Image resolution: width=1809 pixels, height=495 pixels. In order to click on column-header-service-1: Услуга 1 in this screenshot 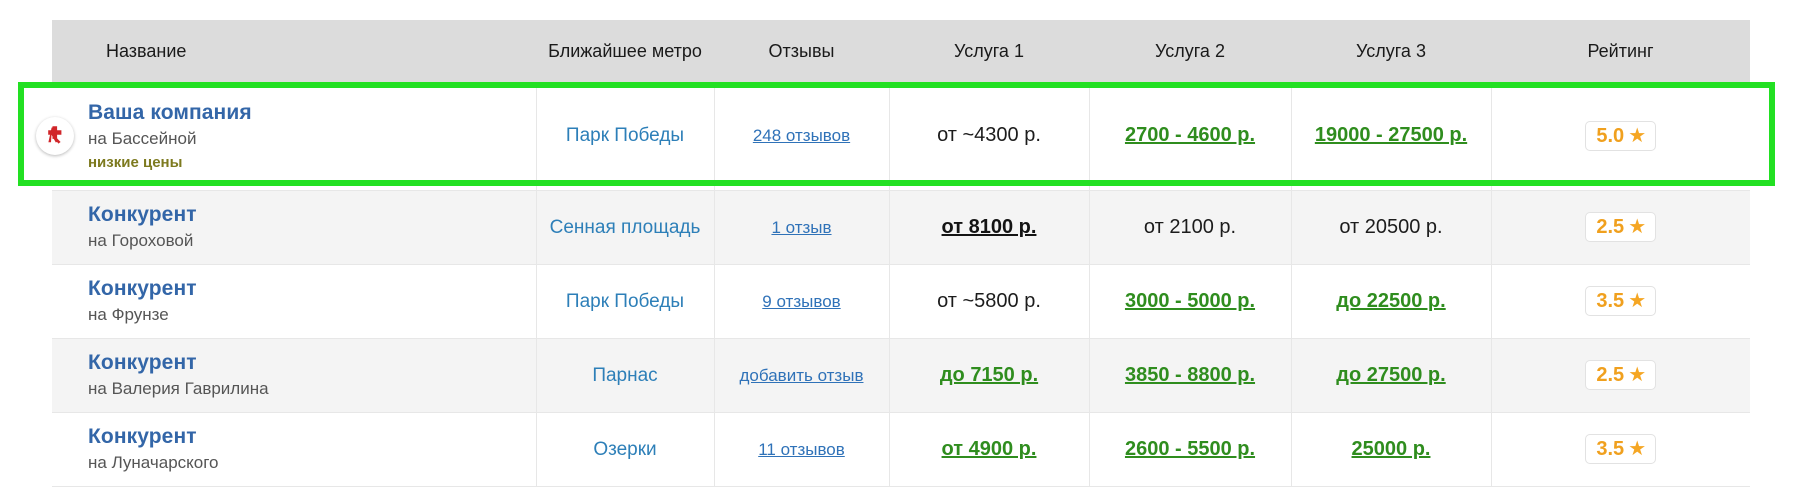, I will do `click(989, 51)`.